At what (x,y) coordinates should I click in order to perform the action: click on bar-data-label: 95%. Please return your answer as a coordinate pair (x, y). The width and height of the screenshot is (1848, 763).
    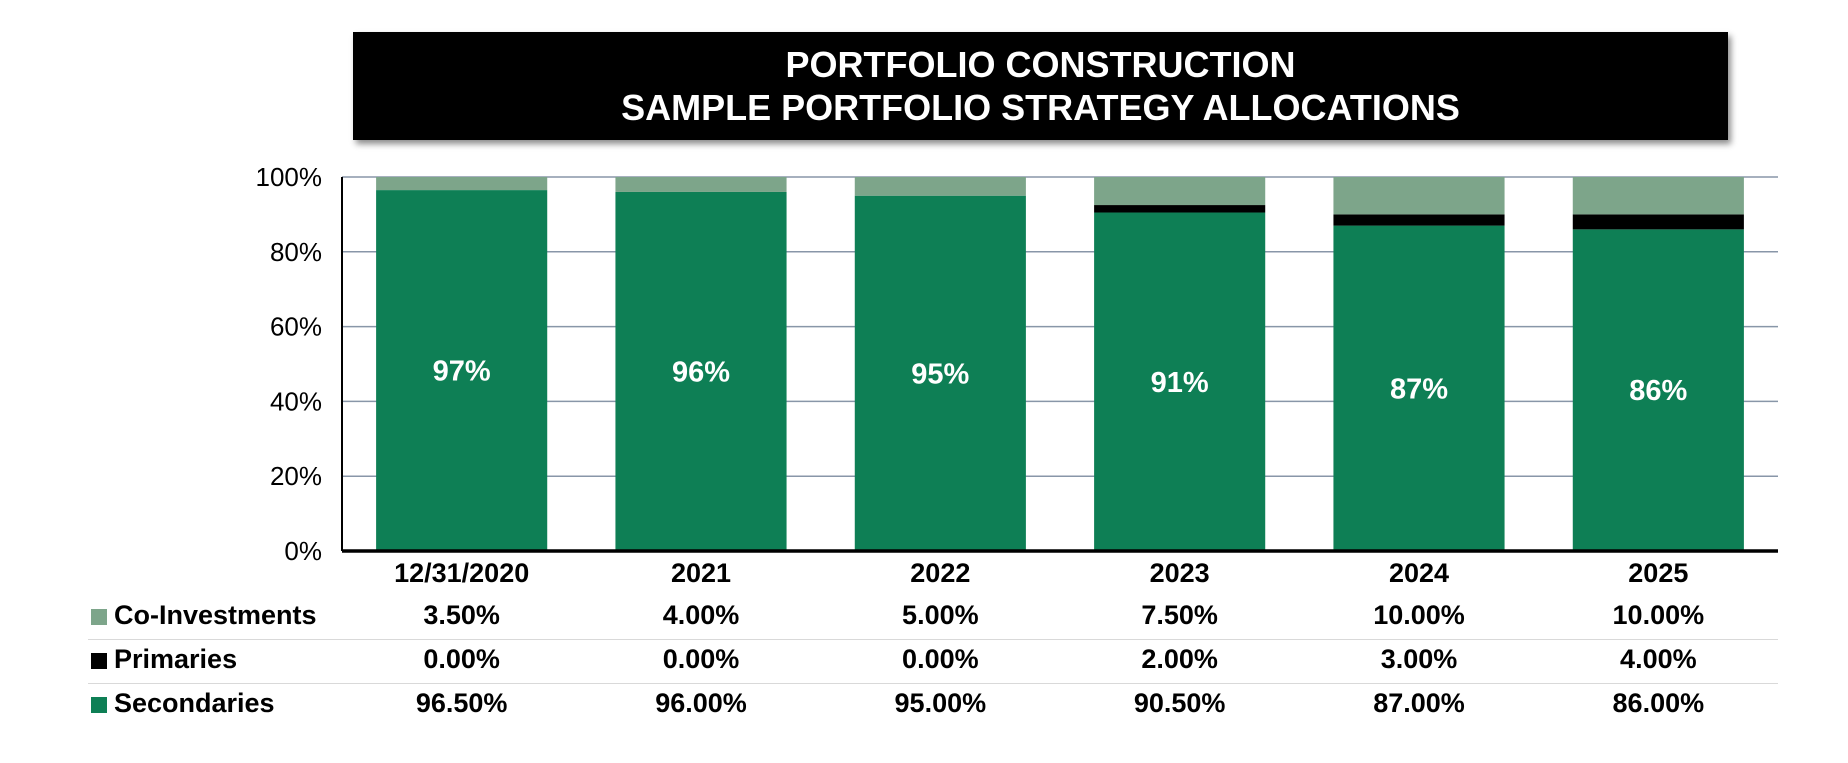
    Looking at the image, I should click on (940, 374).